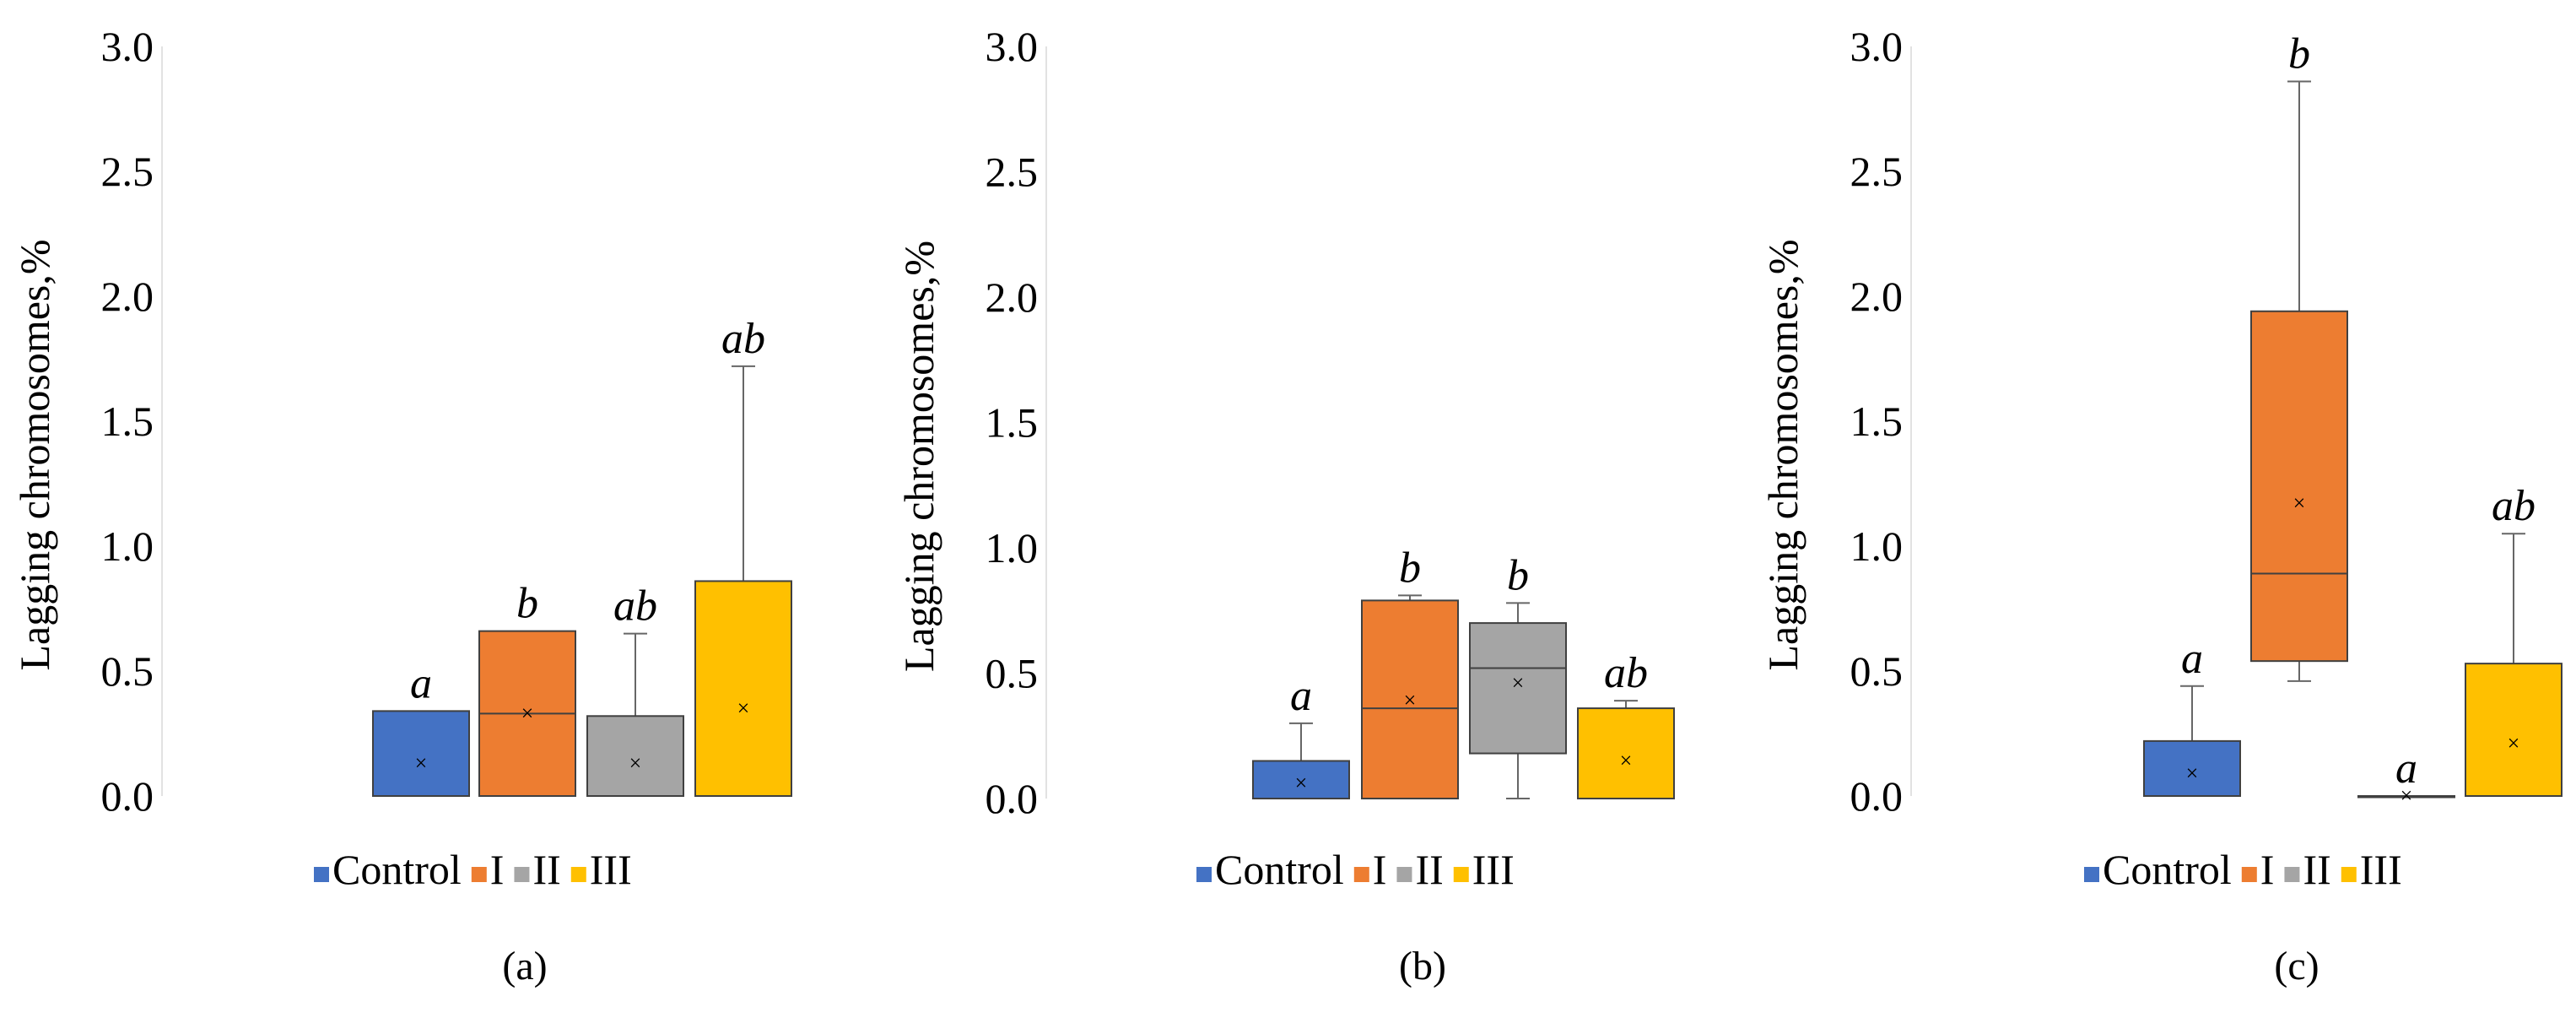 This screenshot has height=1018, width=2576. Describe the element at coordinates (635, 690) in the screenshot. I see `box-ii: × ab` at that location.